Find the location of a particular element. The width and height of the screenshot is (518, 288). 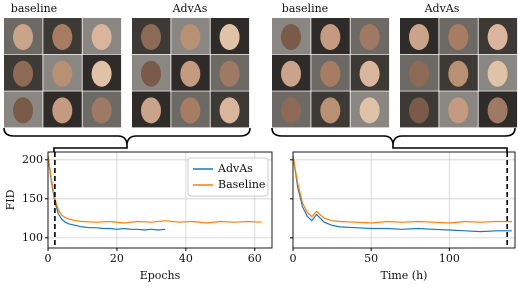

y-tick-label: 150 is located at coordinates (32, 198).